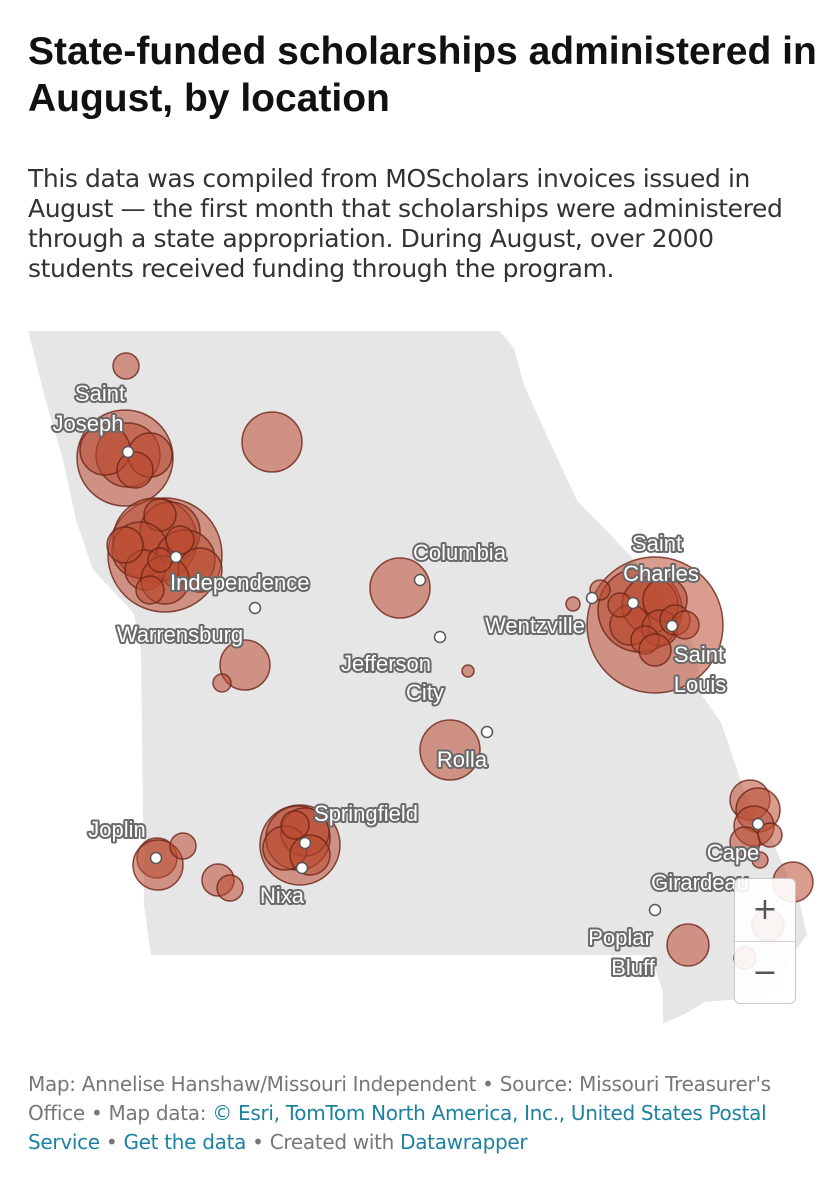  What do you see at coordinates (100, 393) in the screenshot?
I see `label-saint-joseph-line1: Saint` at bounding box center [100, 393].